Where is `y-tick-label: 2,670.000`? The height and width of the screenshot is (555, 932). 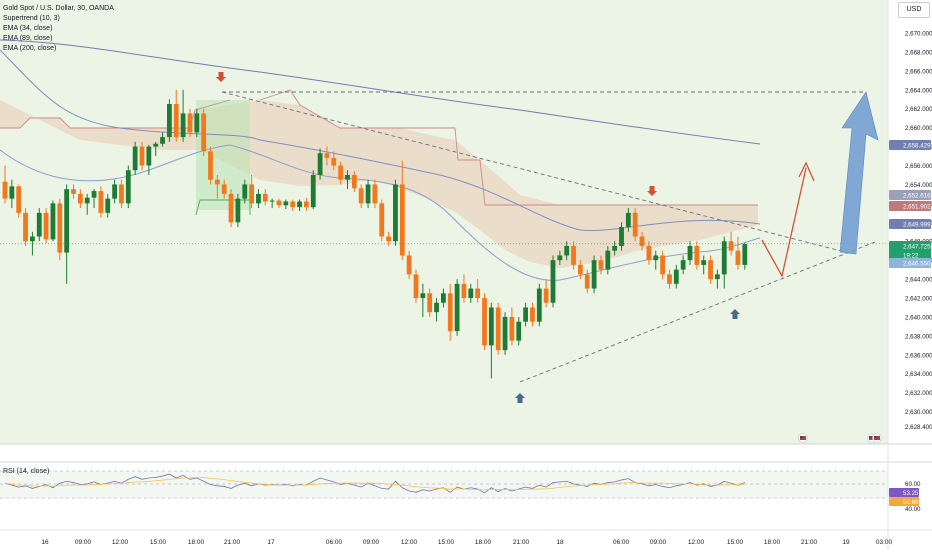
y-tick-label: 2,670.000 is located at coordinates (918, 34).